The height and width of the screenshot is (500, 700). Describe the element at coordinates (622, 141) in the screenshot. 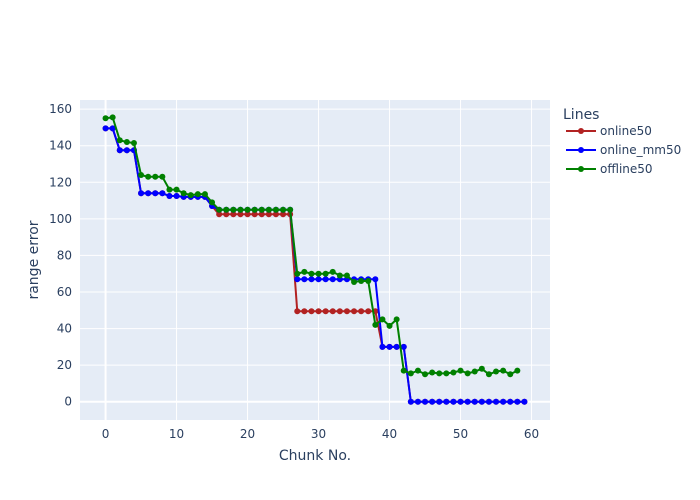

I see `legend: Lines online50 online_mm50 offline50` at that location.